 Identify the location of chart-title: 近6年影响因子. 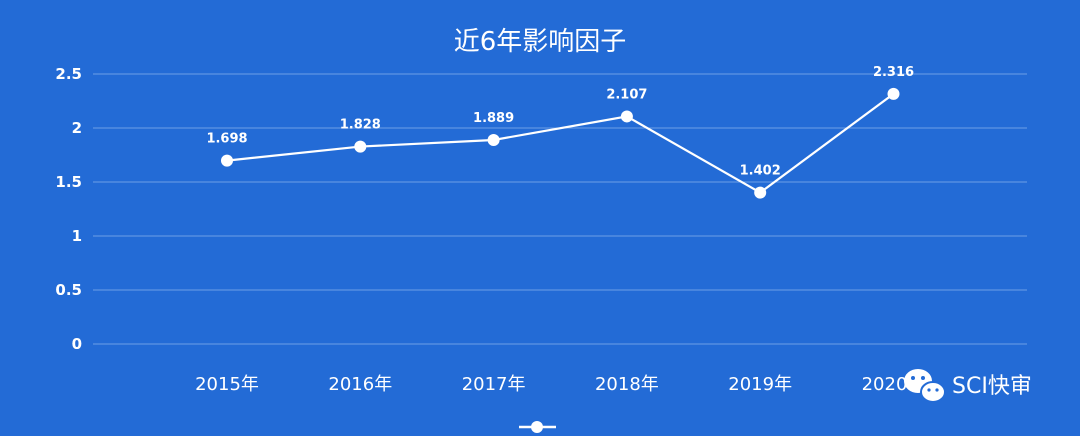
(540, 42).